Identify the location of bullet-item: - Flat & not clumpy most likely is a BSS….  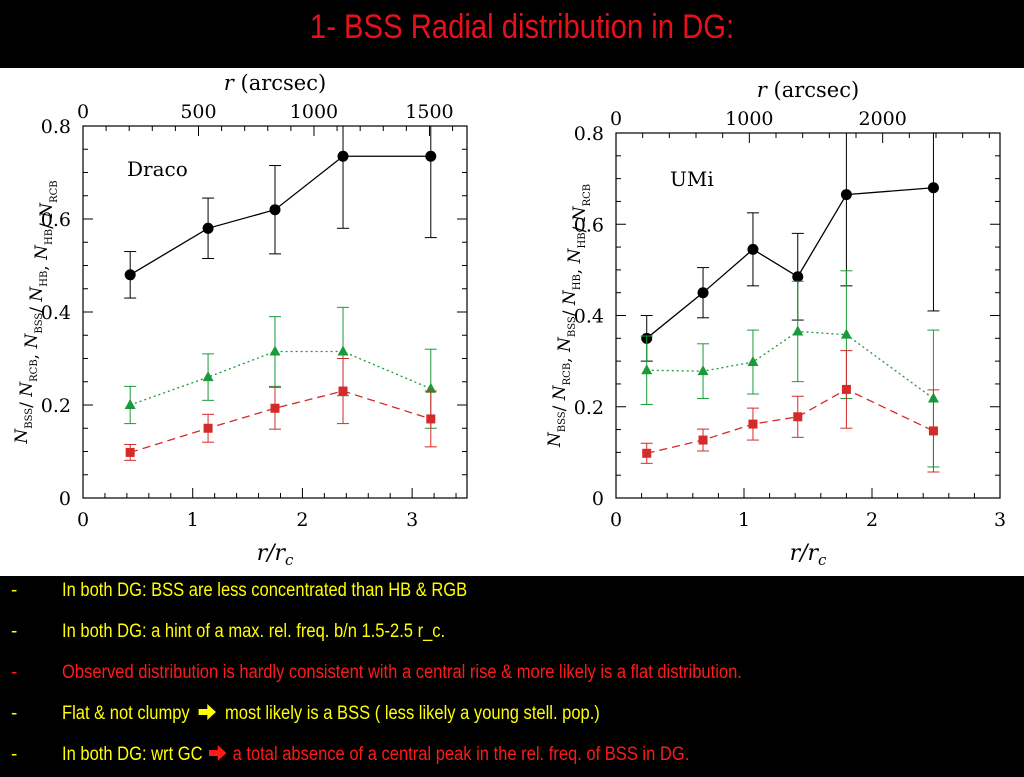
(512, 718).